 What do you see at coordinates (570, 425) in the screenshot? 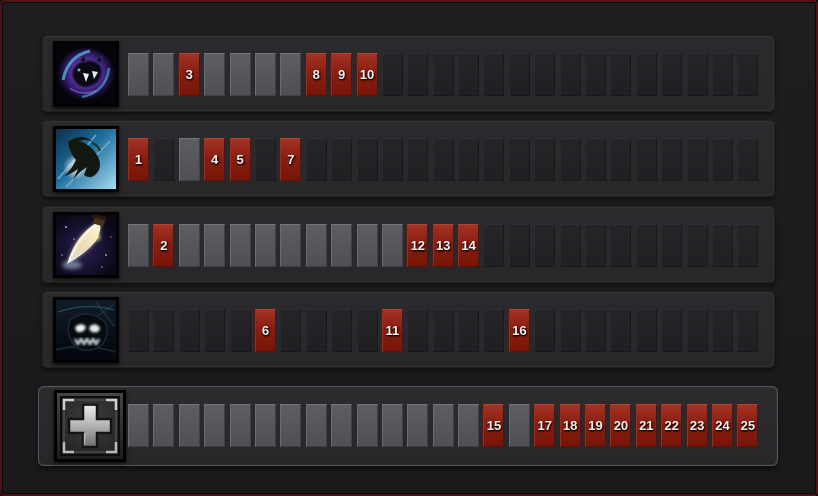
I see `level-slot-number: 18` at bounding box center [570, 425].